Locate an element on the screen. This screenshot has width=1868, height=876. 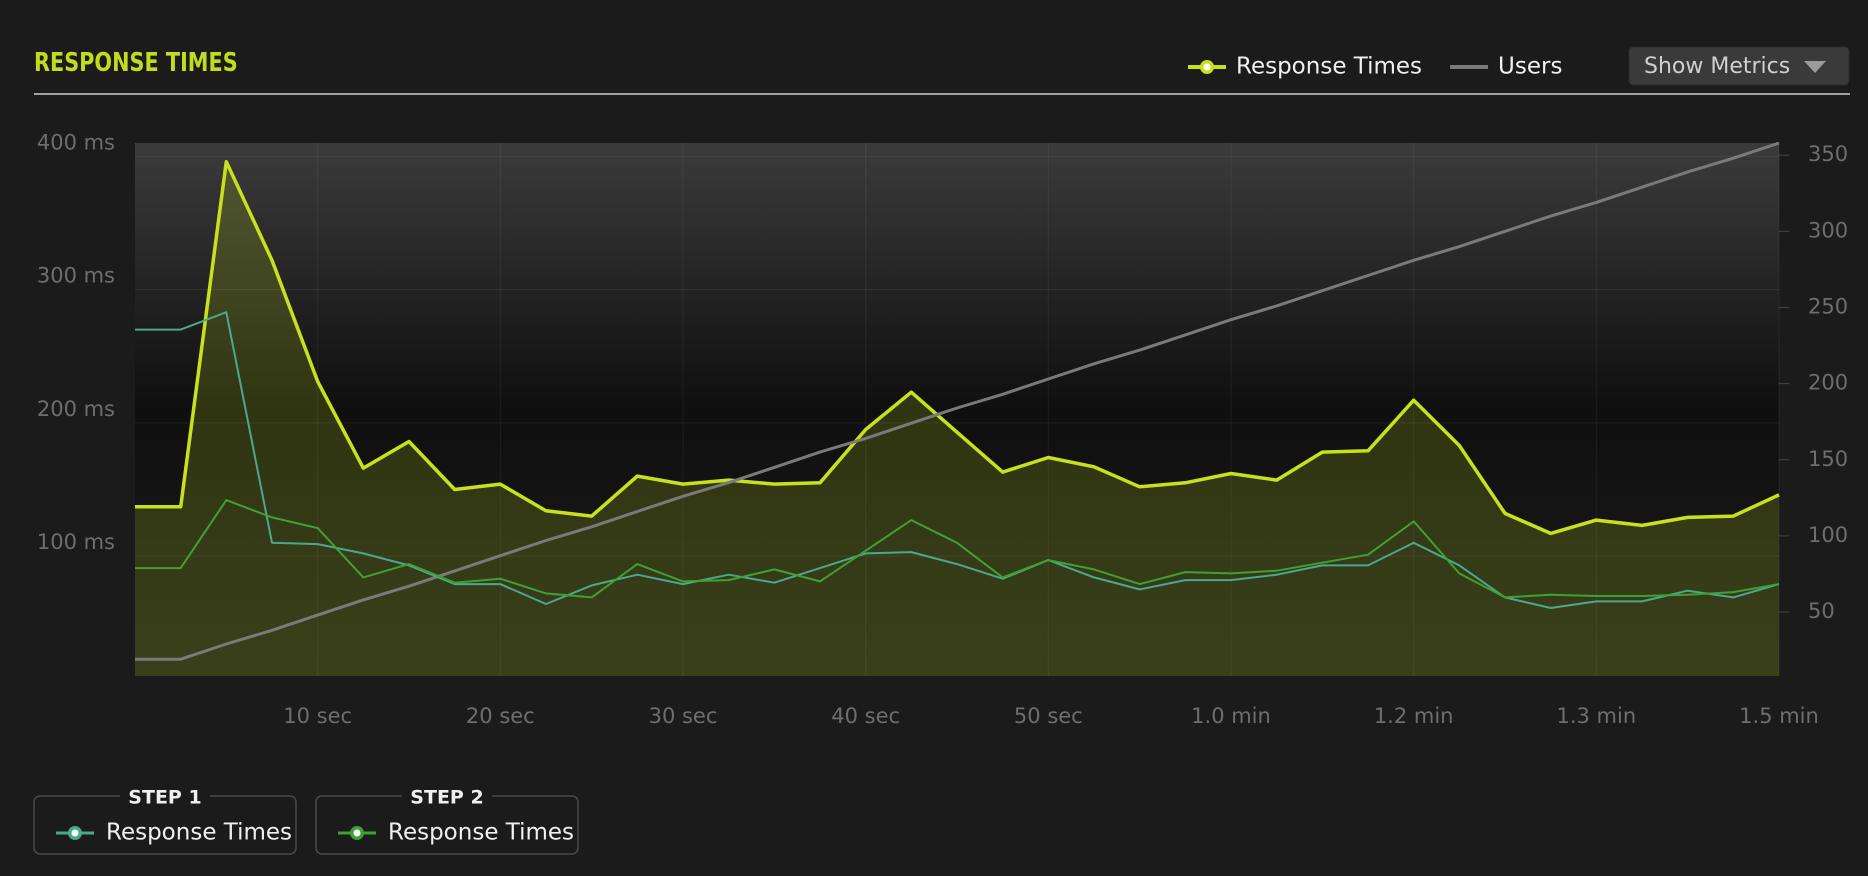
dropdown-arrow is located at coordinates (1815, 67).